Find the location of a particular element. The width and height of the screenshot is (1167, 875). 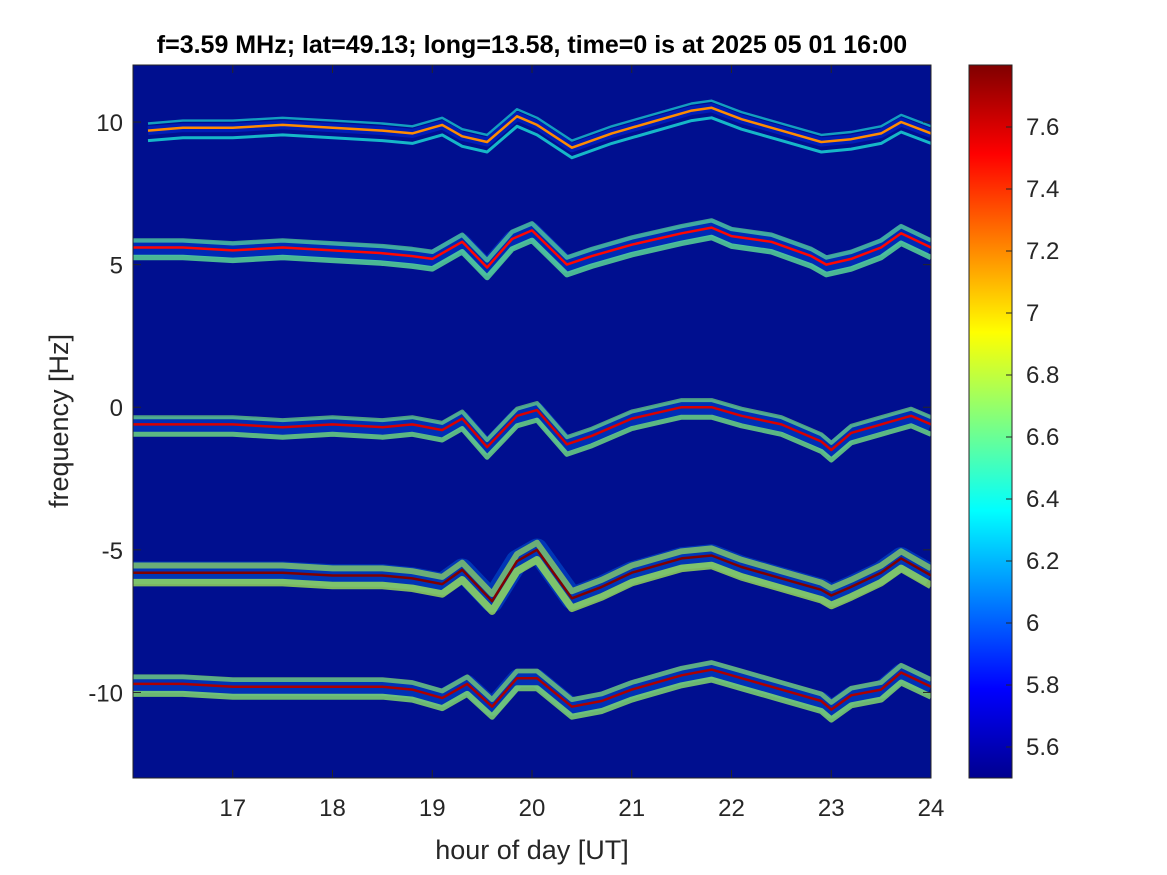

colorbar-tick-label: 6 is located at coordinates (1032, 623).